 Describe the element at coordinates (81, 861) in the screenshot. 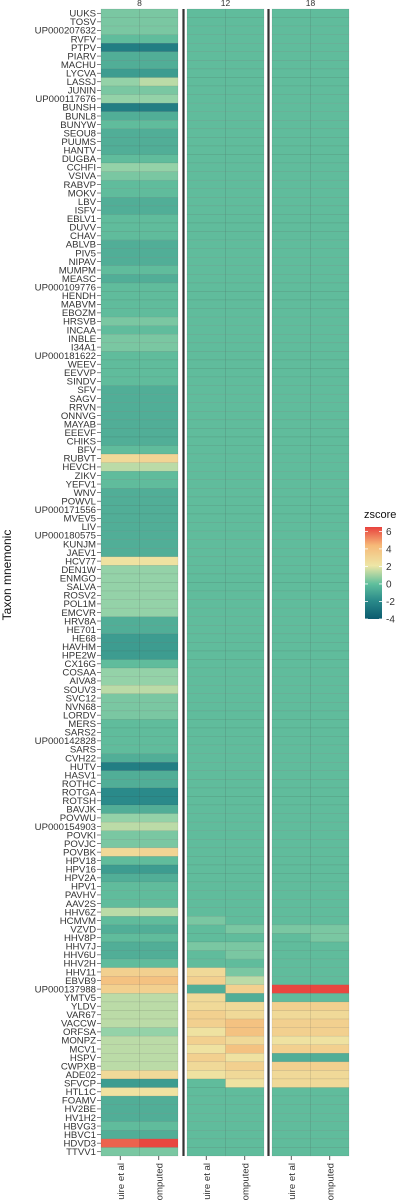

I see `y-tick-label: HPV18` at that location.